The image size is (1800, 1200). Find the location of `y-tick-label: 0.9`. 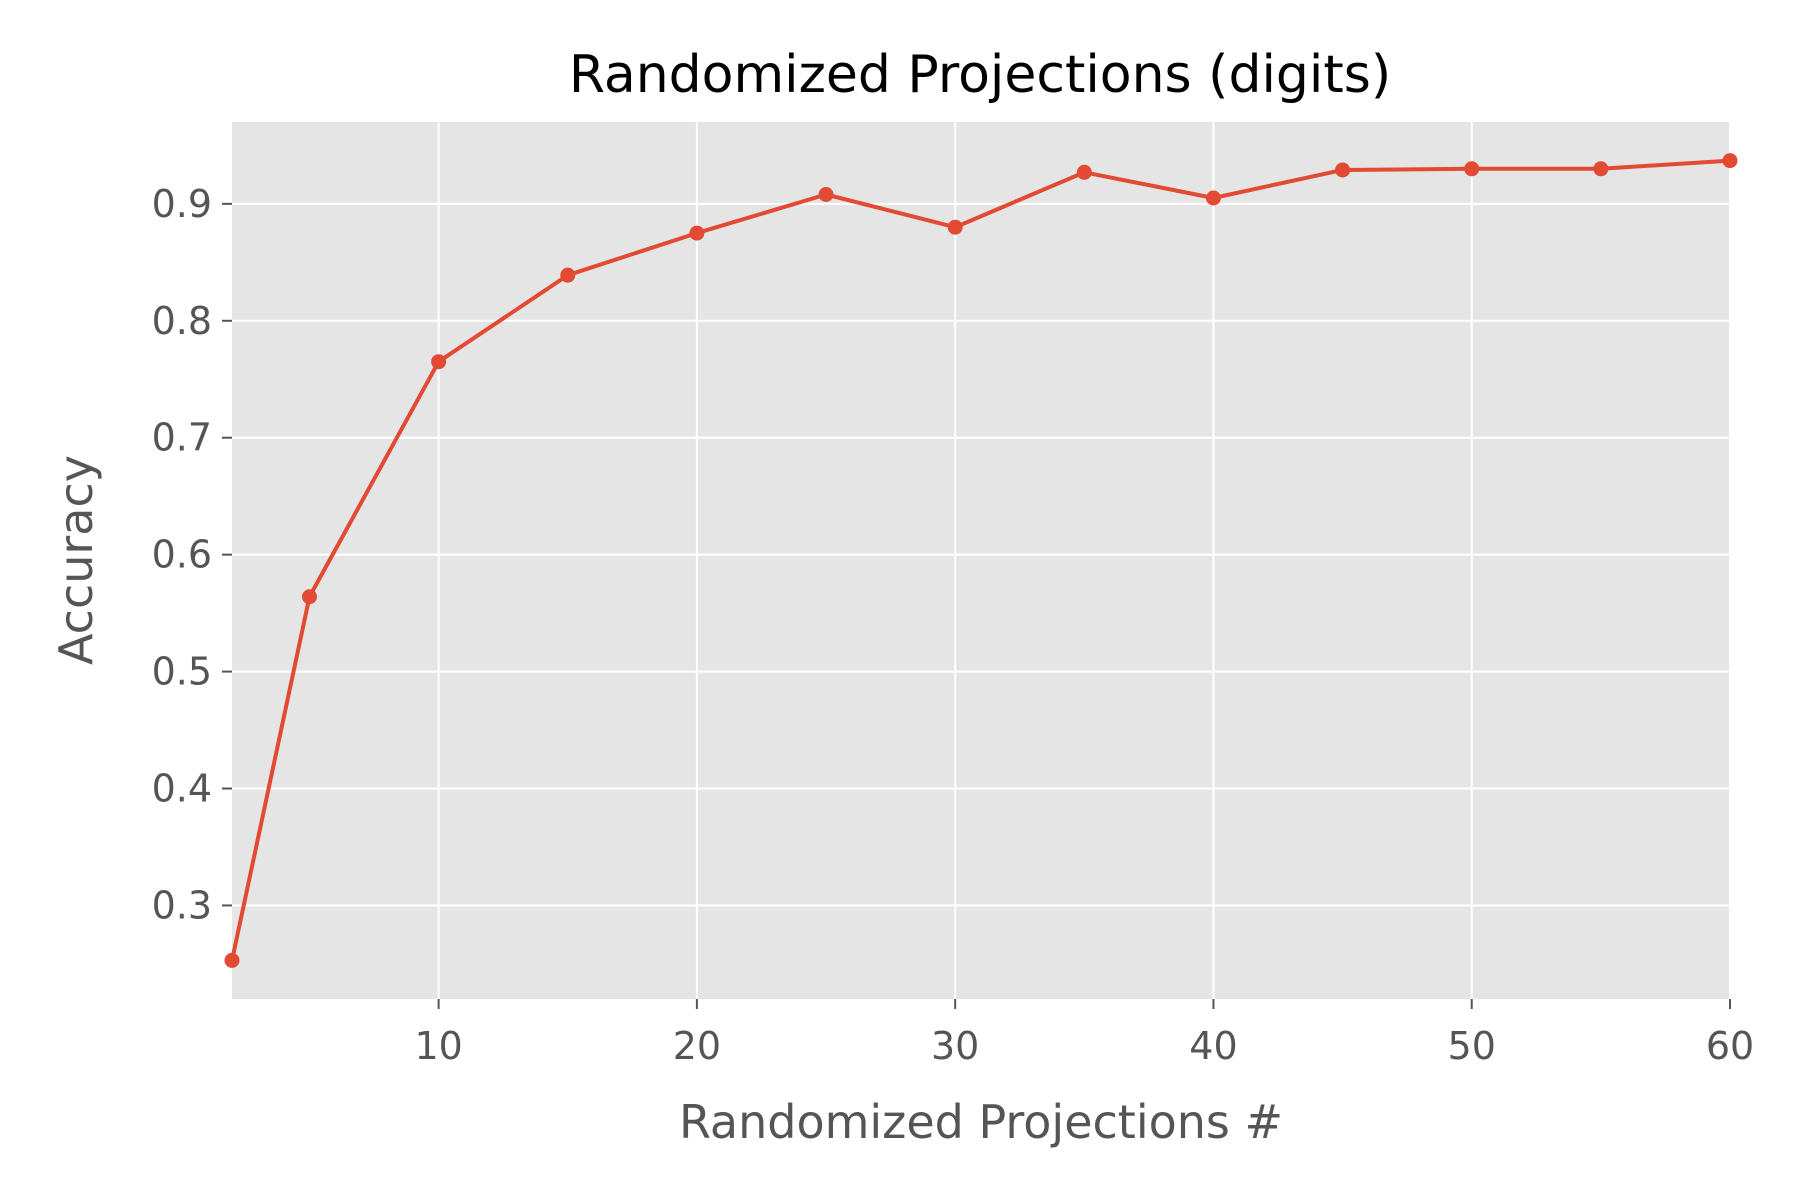

y-tick-label: 0.9 is located at coordinates (182, 204).